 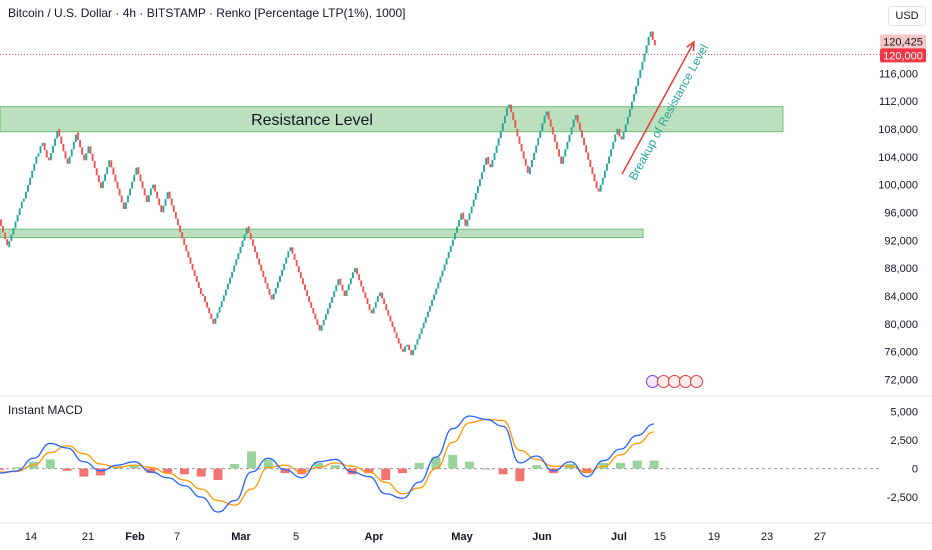 I want to click on macd-tick-label: 5,000, so click(x=904, y=412).